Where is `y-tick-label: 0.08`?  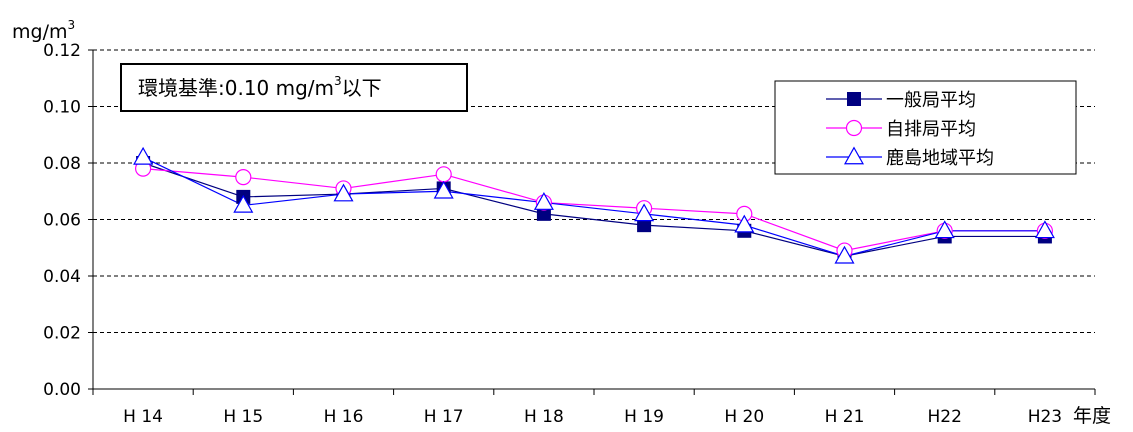 y-tick-label: 0.08 is located at coordinates (62, 164).